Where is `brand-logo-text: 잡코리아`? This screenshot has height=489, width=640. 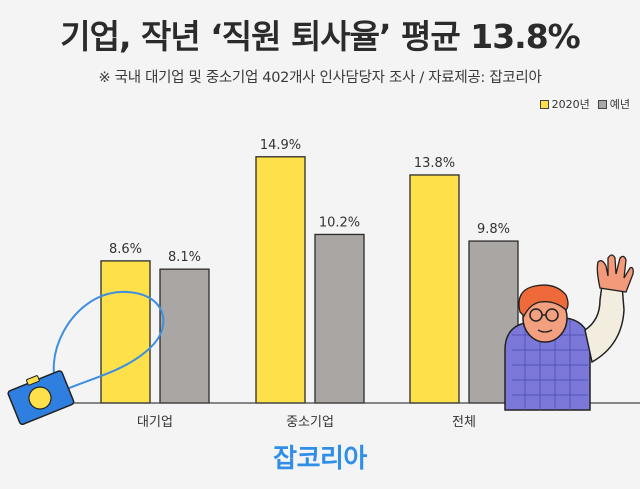 brand-logo-text: 잡코리아 is located at coordinates (320, 459).